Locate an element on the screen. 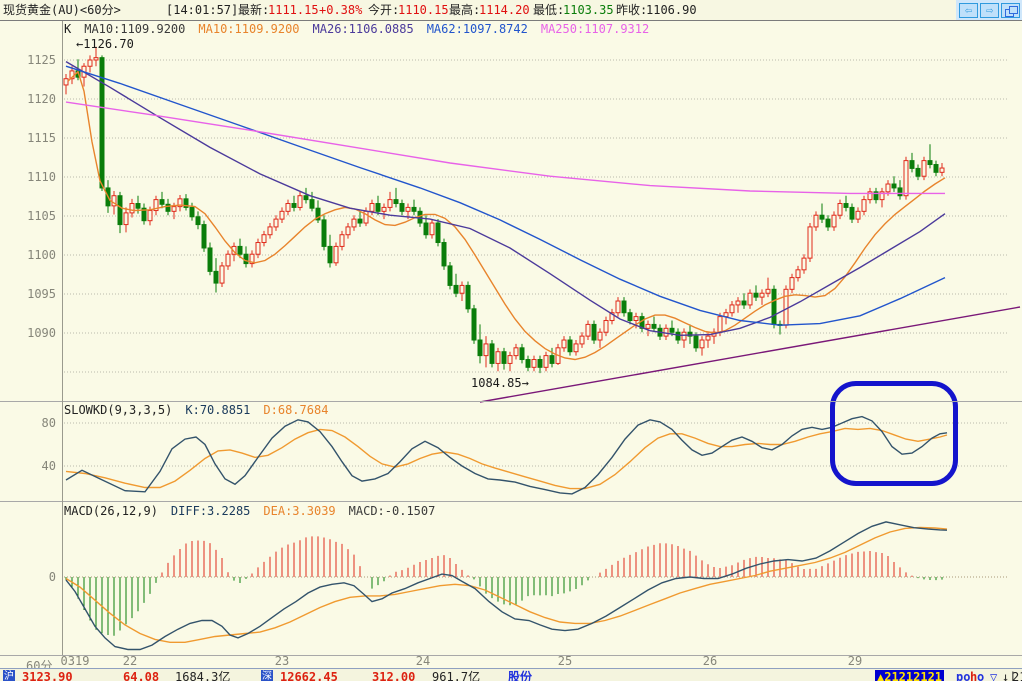  svg-text: 26 is located at coordinates (710, 661).